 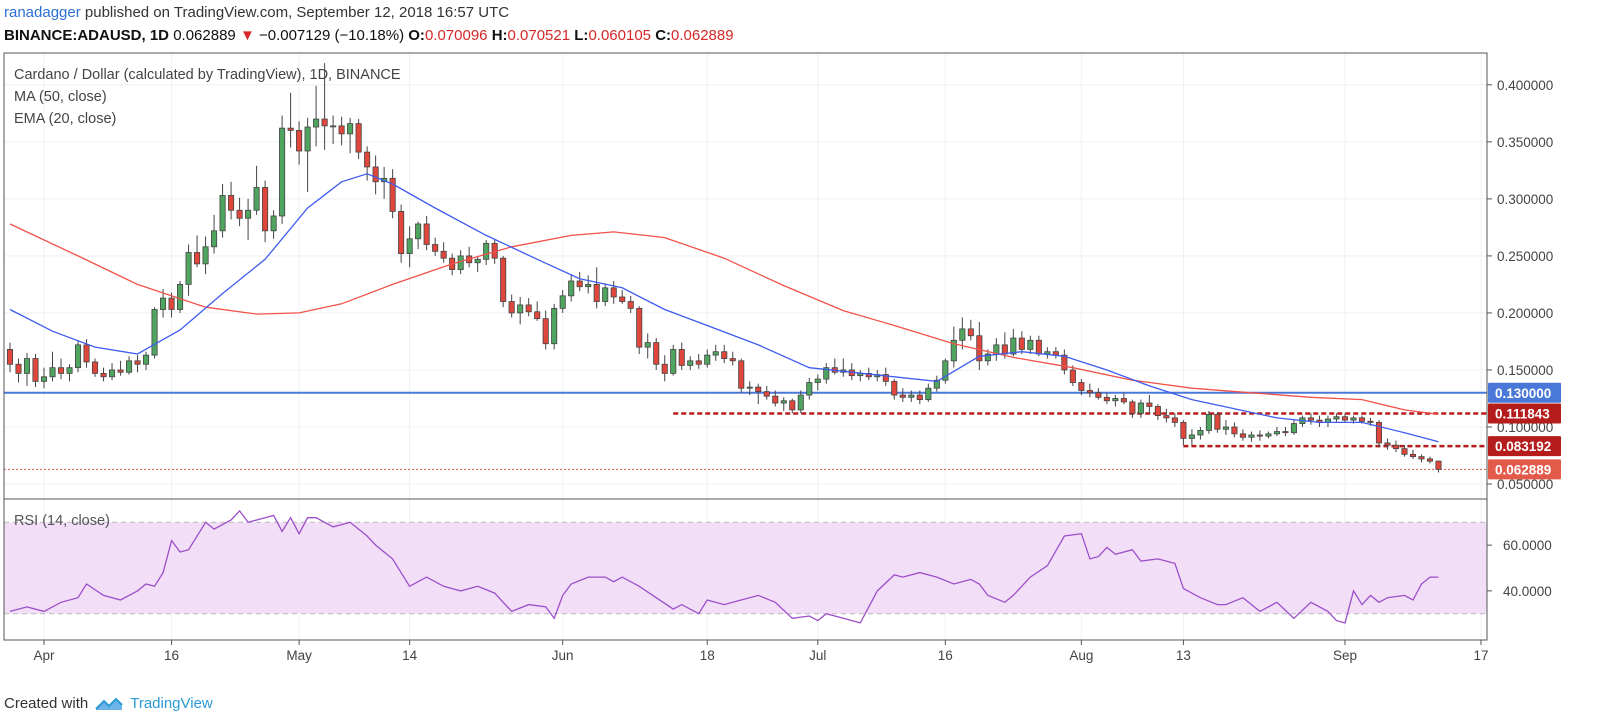 I want to click on rsi-band-fill, so click(x=745, y=568).